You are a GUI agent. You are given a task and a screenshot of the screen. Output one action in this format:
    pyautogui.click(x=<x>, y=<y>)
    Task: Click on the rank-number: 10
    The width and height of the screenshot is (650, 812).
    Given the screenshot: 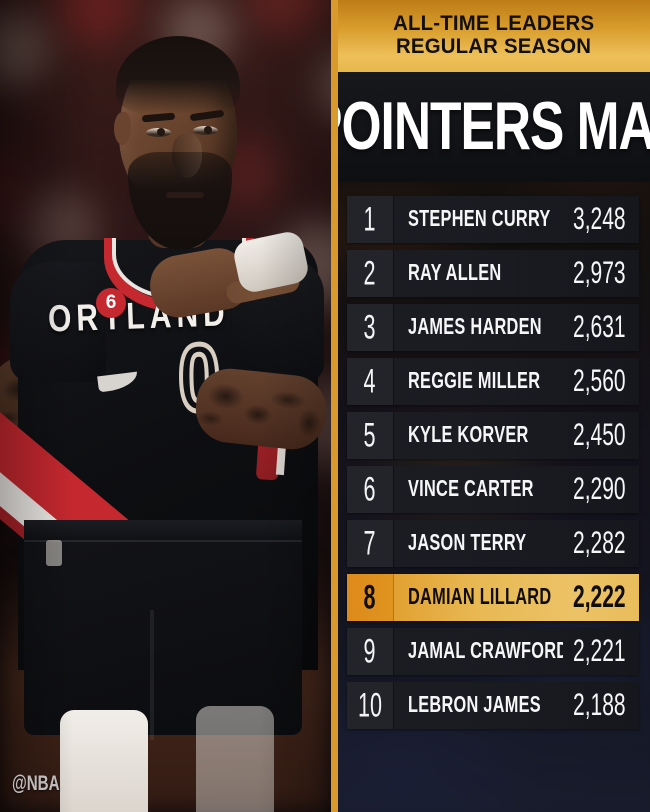 What is the action you would take?
    pyautogui.click(x=370, y=705)
    